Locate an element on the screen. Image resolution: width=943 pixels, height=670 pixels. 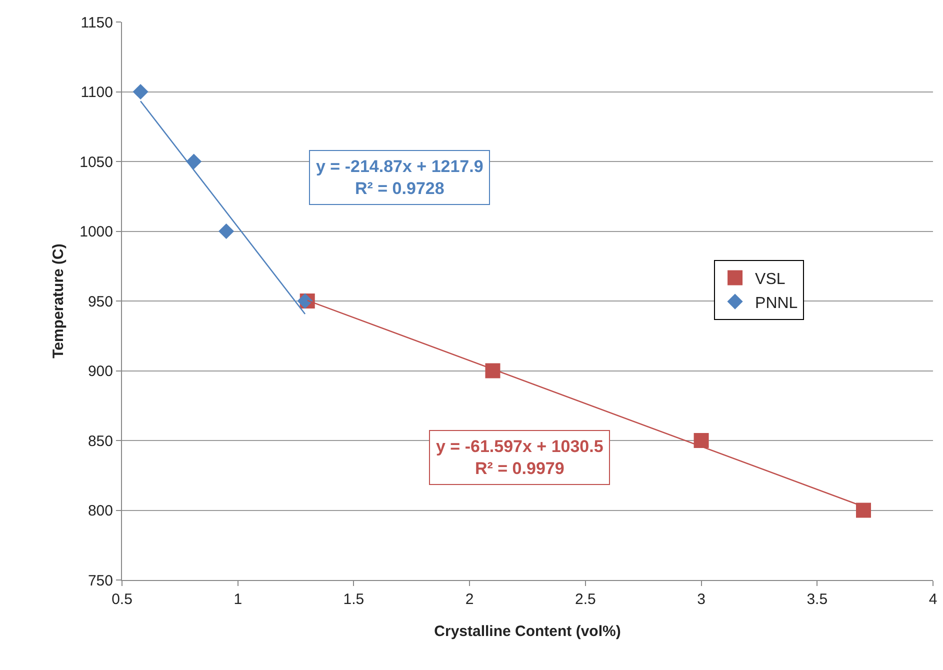
x-tick-label: 3 is located at coordinates (701, 599).